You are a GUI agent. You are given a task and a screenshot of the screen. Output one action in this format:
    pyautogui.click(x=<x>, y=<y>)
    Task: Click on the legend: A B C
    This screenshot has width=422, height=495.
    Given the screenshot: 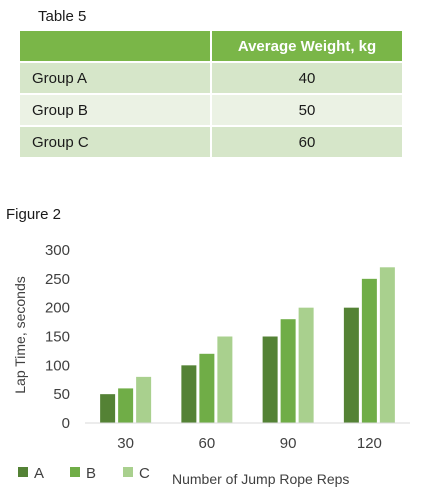 What is the action you would take?
    pyautogui.click(x=84, y=473)
    